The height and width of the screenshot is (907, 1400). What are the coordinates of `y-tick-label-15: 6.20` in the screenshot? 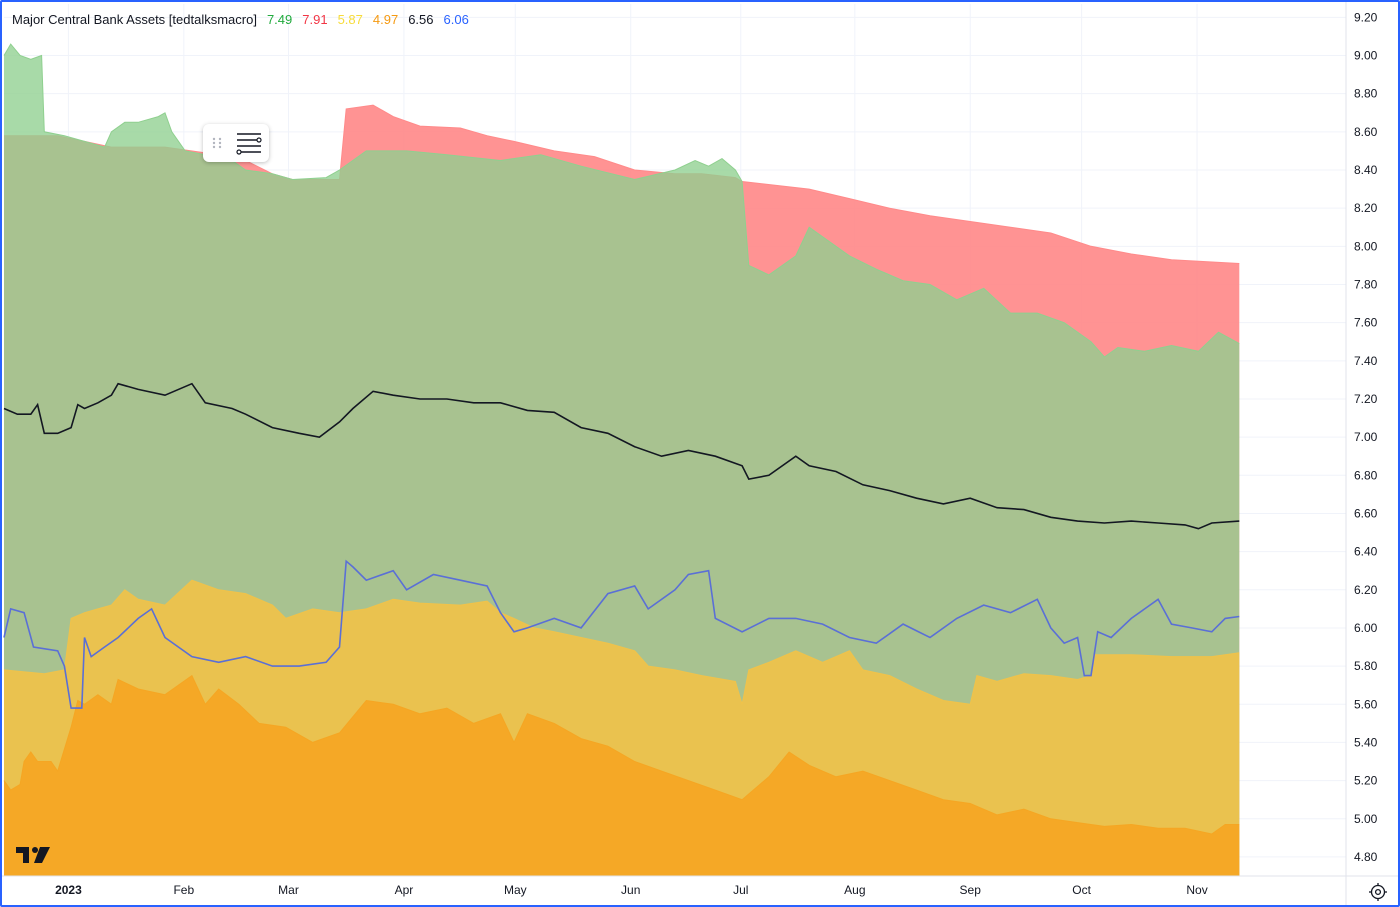 It's located at (1366, 590).